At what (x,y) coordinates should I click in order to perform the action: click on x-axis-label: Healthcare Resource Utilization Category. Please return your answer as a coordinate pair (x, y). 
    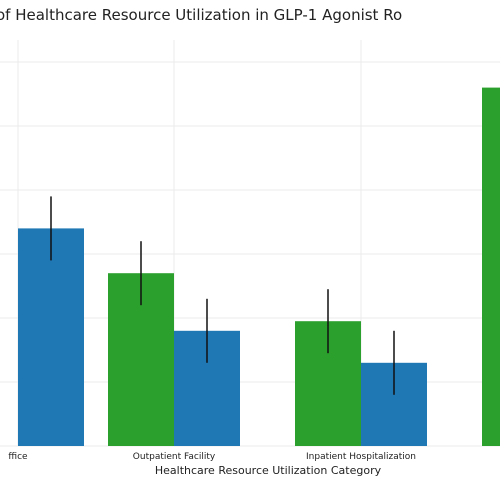
    Looking at the image, I should click on (268, 470).